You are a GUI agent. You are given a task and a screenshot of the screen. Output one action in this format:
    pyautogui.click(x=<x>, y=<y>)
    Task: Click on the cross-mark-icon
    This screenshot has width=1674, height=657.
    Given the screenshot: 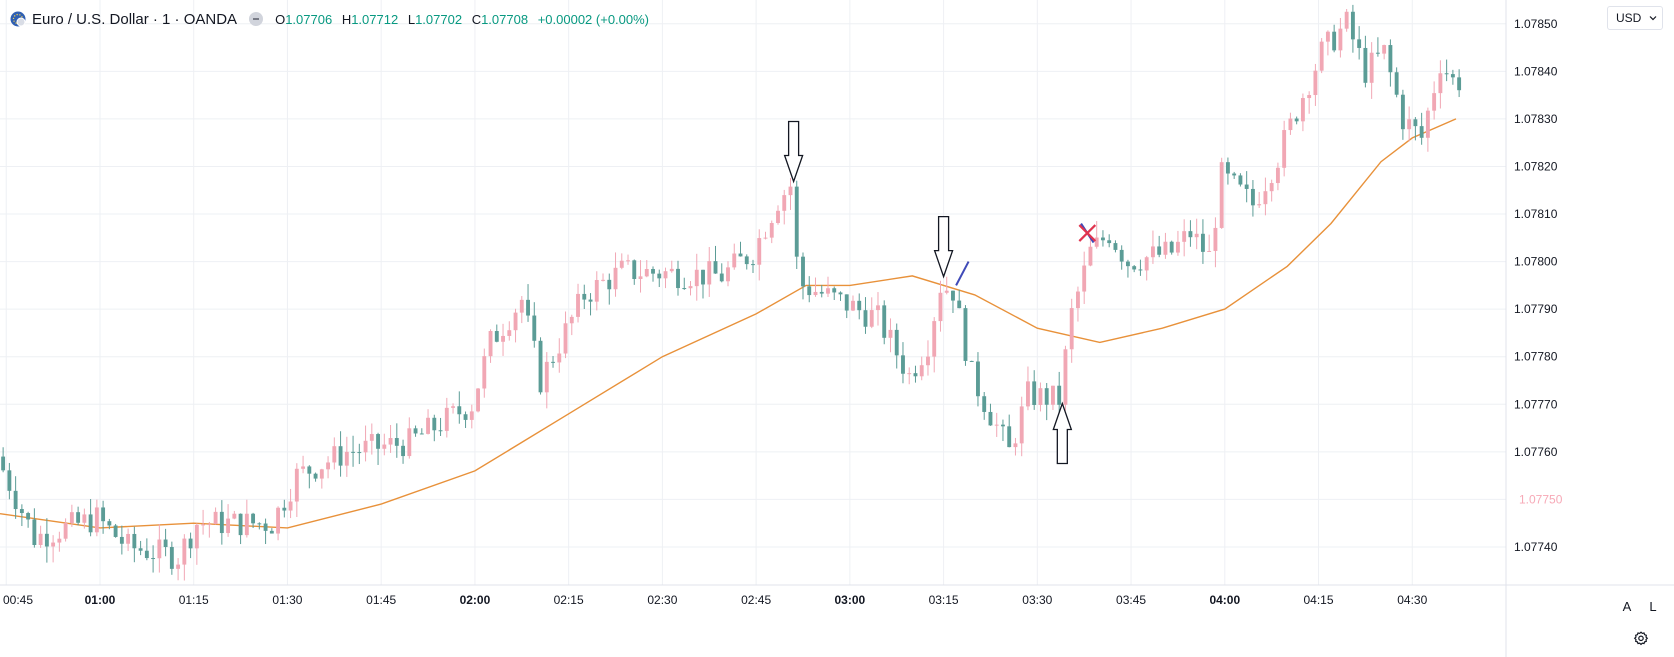 What is the action you would take?
    pyautogui.click(x=1087, y=233)
    